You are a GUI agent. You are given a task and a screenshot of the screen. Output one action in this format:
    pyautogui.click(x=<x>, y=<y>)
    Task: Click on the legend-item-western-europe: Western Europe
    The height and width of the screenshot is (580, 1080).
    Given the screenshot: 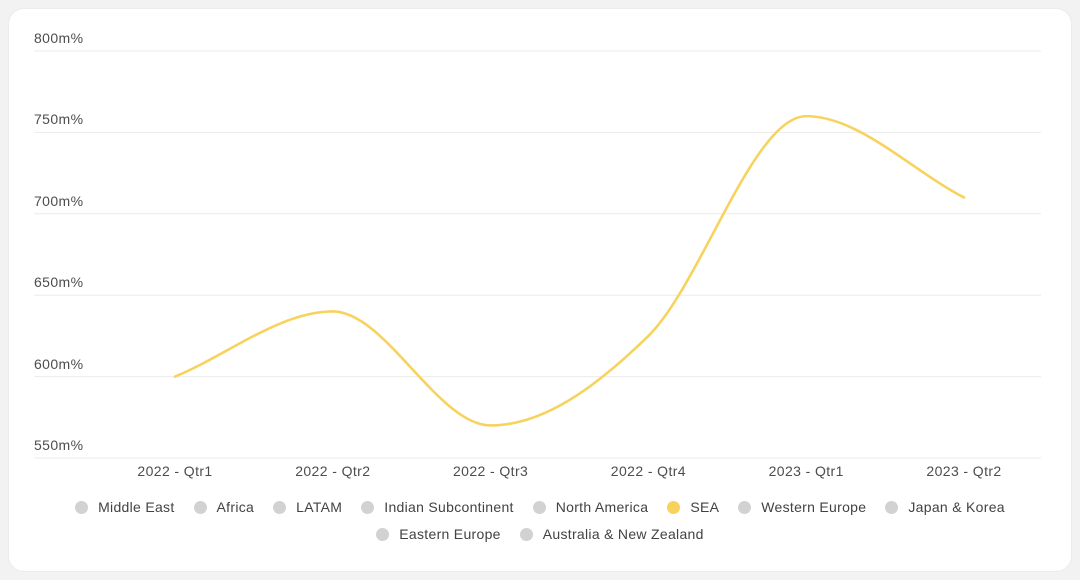 What is the action you would take?
    pyautogui.click(x=802, y=507)
    